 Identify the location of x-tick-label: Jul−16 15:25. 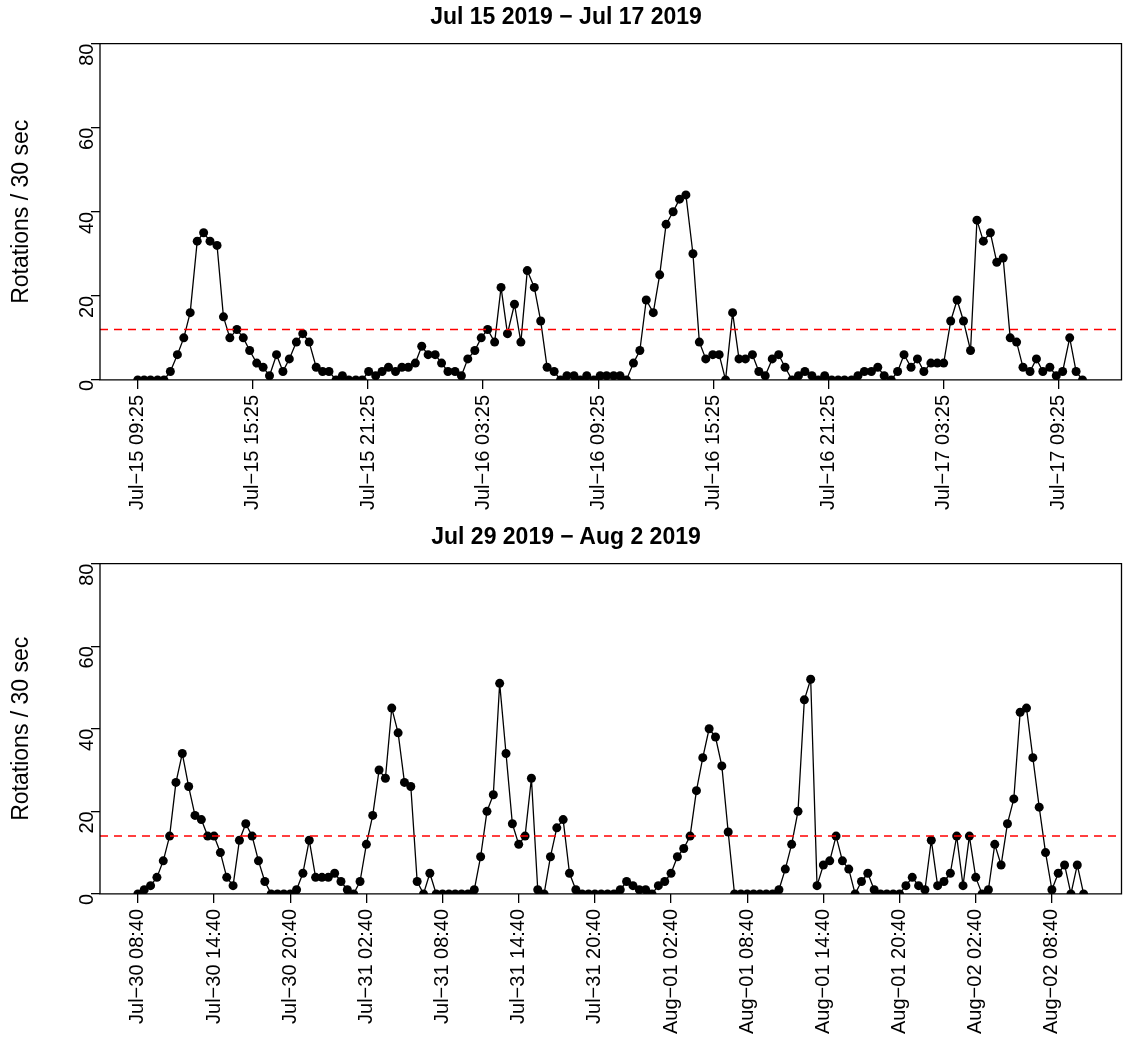
(711, 452).